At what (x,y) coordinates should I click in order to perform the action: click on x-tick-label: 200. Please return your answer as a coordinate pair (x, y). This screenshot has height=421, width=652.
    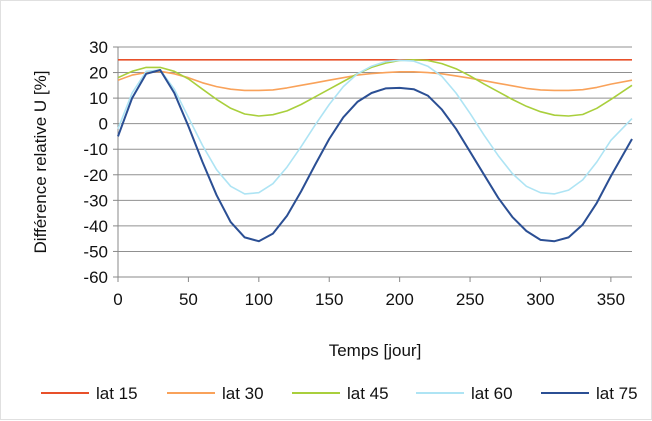
    Looking at the image, I should click on (399, 299).